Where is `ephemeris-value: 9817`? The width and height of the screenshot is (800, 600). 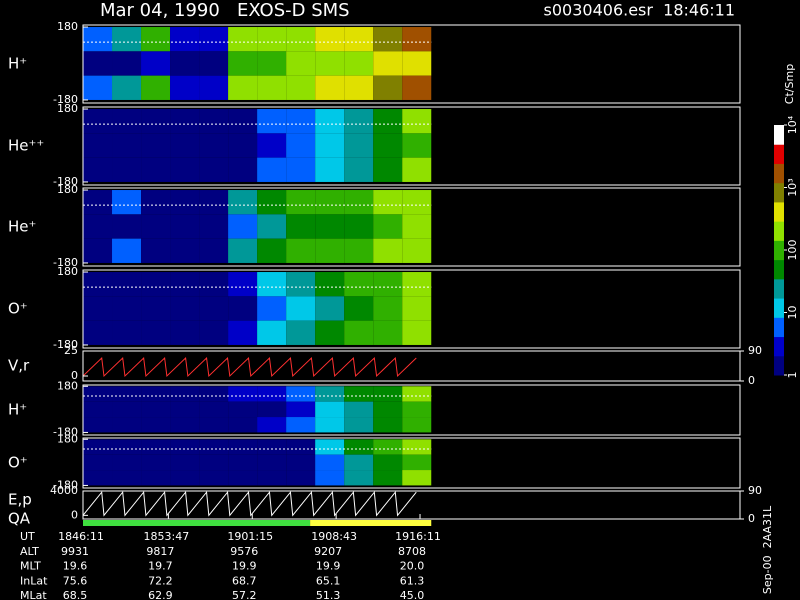
ephemeris-value: 9817 is located at coordinates (160, 551).